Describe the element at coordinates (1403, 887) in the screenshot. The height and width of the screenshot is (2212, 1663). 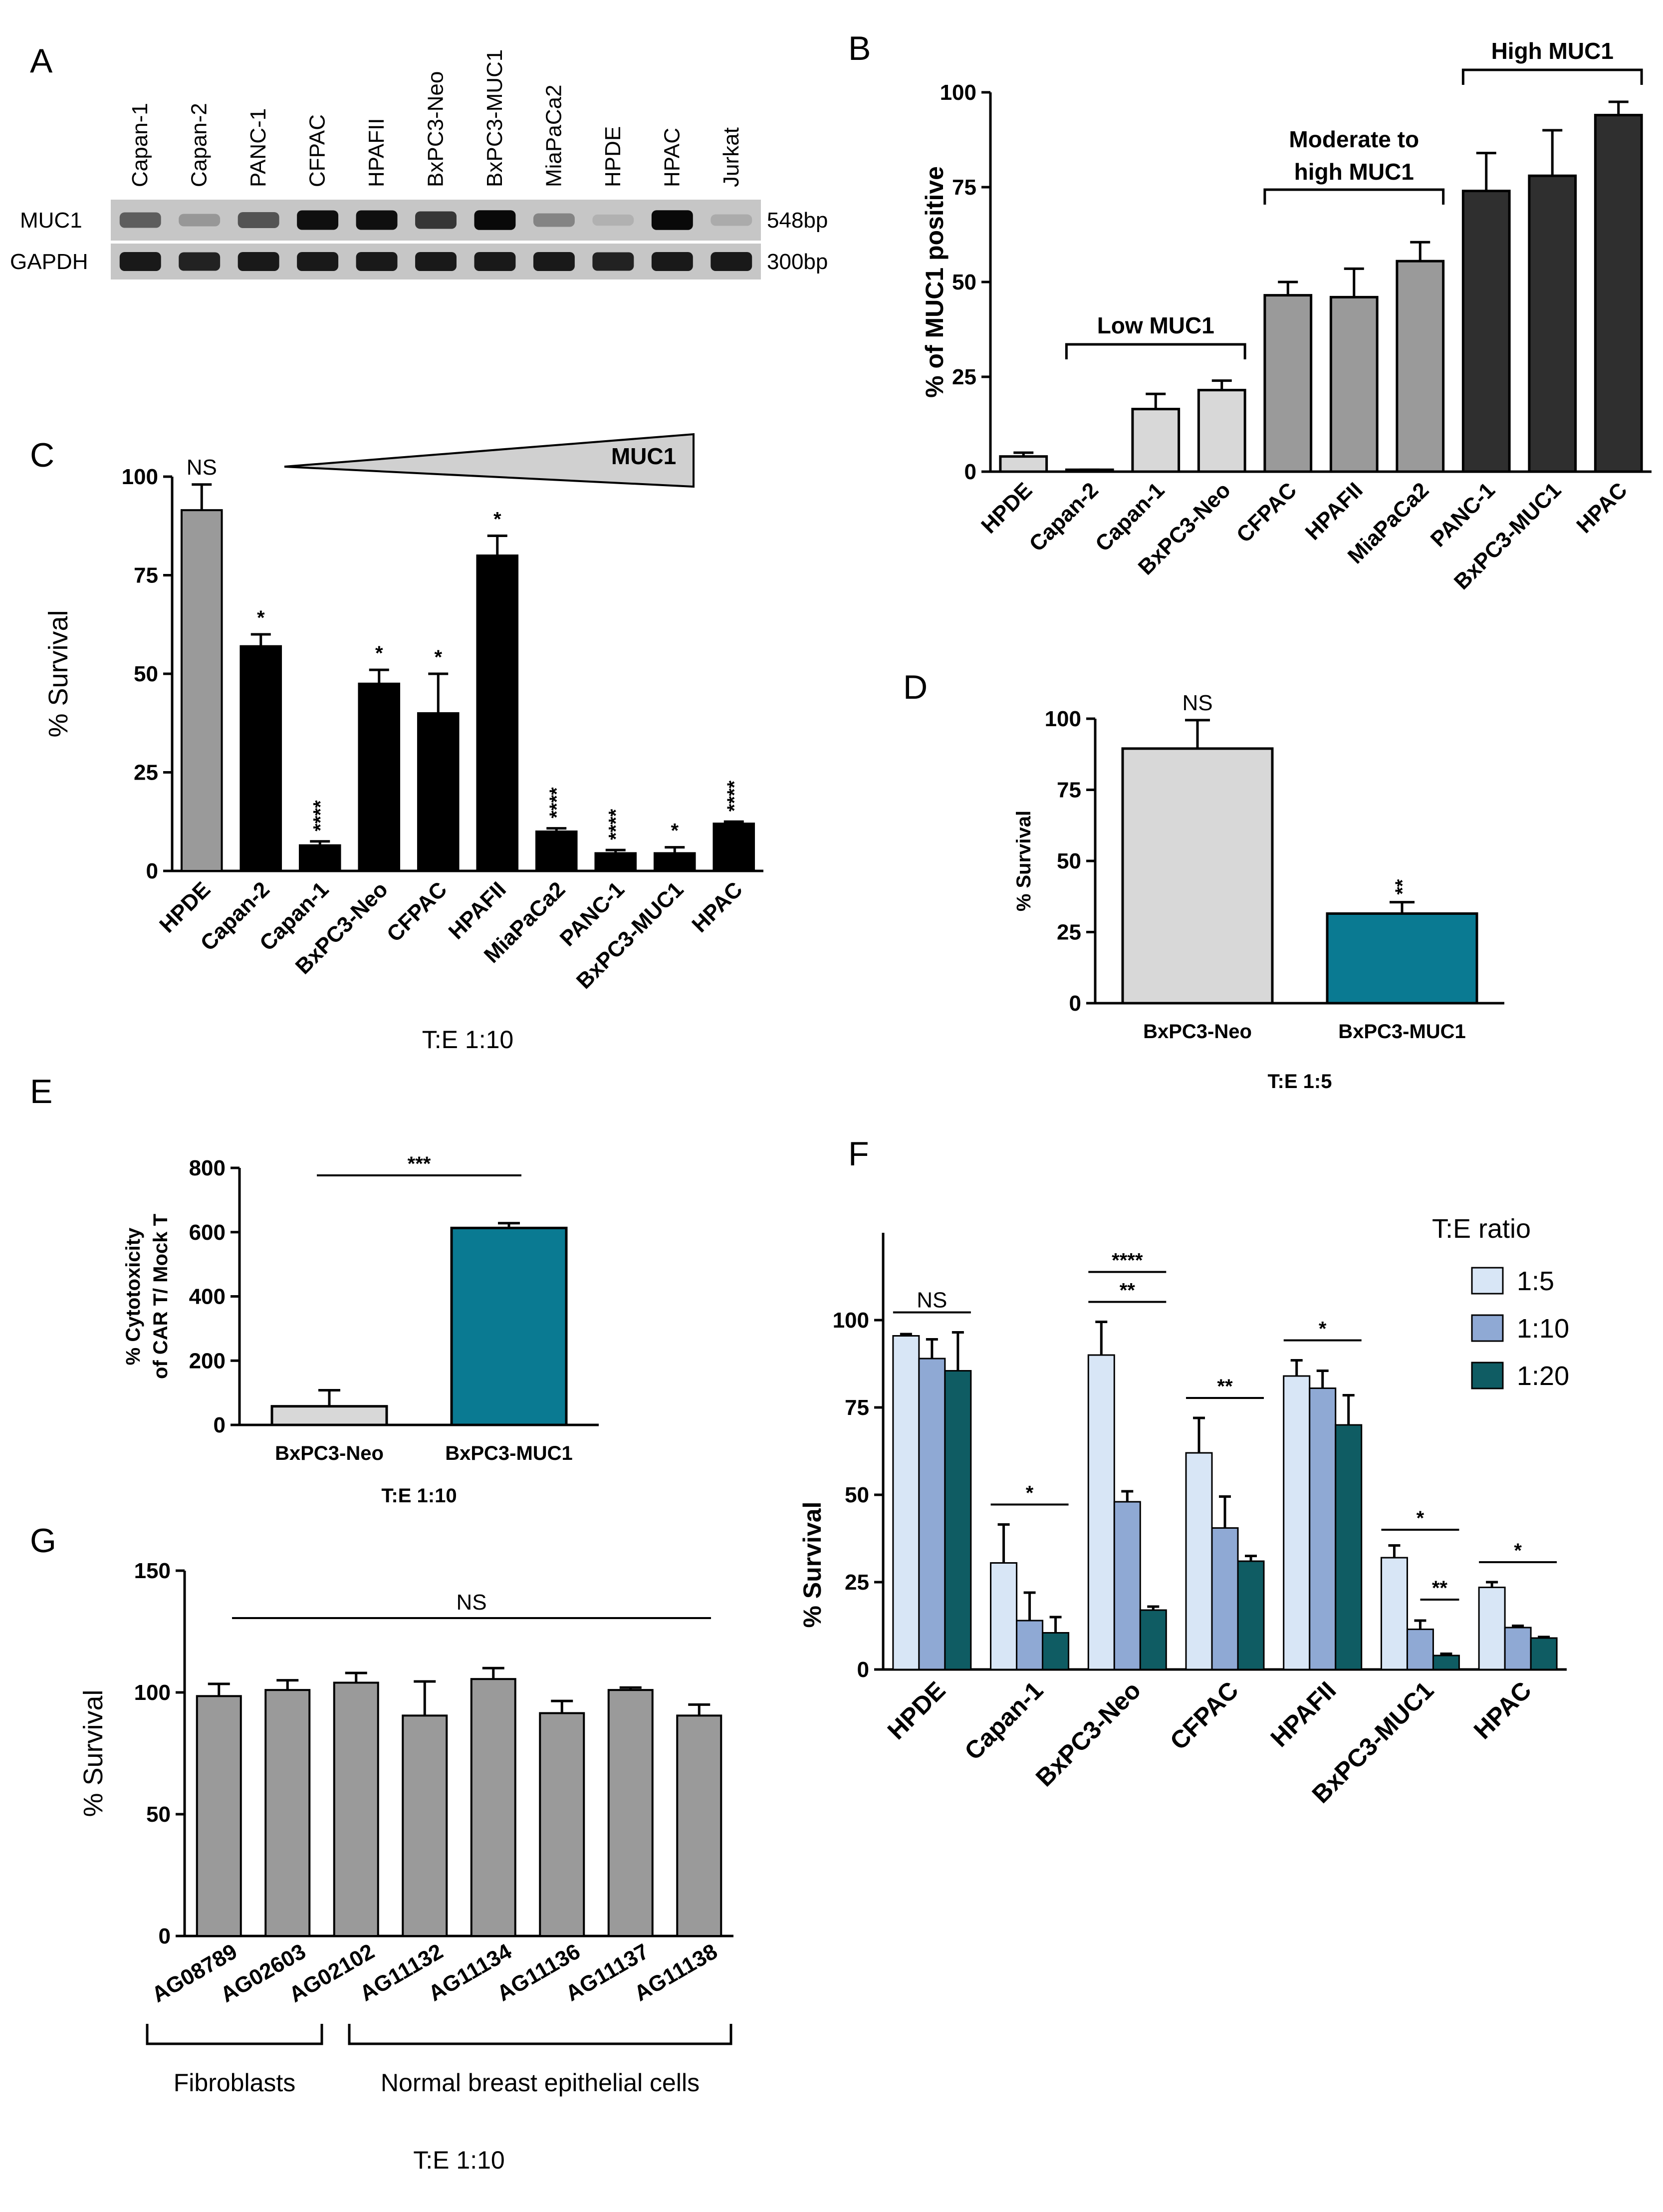
I see `significance-marker: **` at that location.